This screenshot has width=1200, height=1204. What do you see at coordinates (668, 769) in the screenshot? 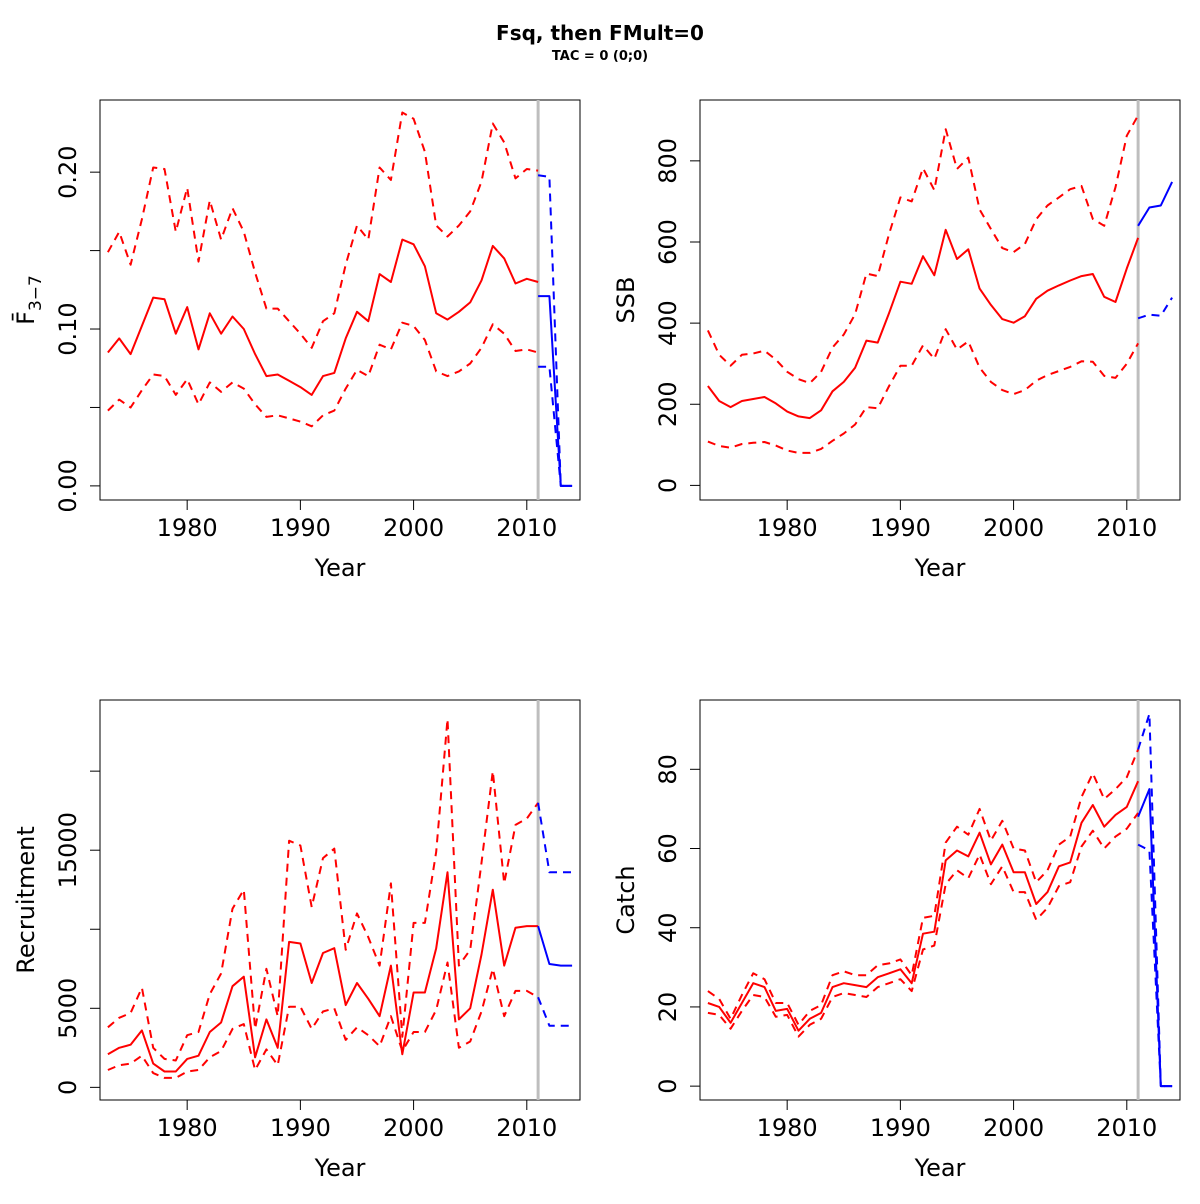
I see `y-tick-label: 80` at bounding box center [668, 769].